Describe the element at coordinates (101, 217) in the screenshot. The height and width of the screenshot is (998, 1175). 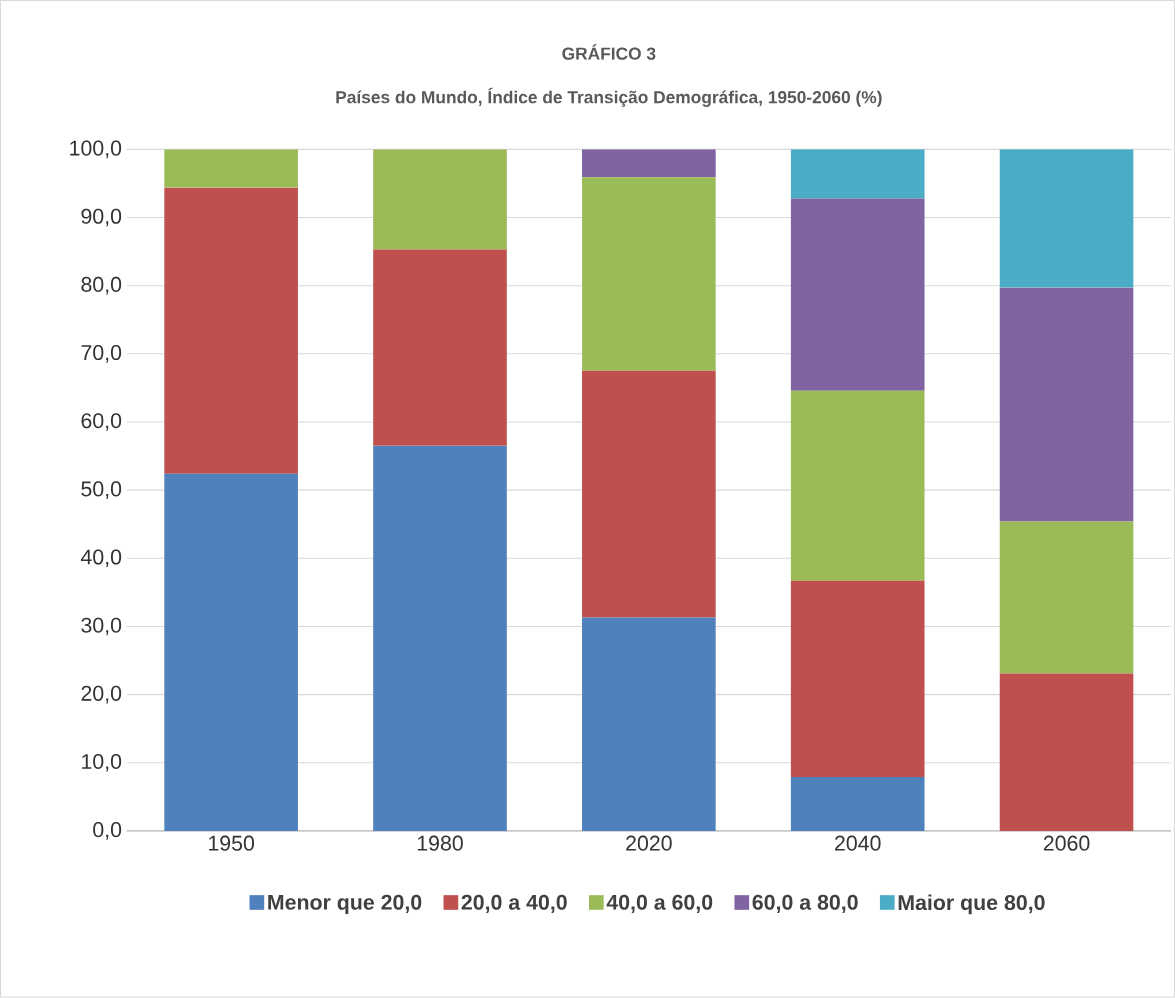
I see `y-tick-label: 90,0` at that location.